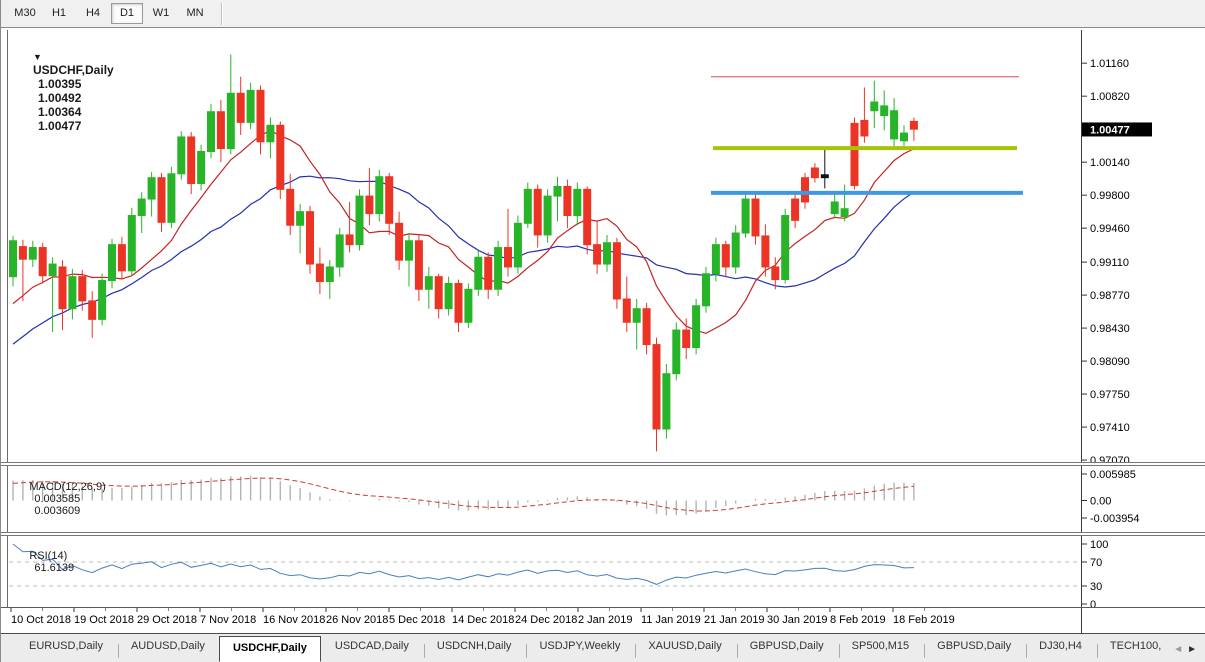 This screenshot has width=1205, height=662. Describe the element at coordinates (371, 650) in the screenshot. I see `tab-usdcad-daily: USDCAD,Daily` at that location.